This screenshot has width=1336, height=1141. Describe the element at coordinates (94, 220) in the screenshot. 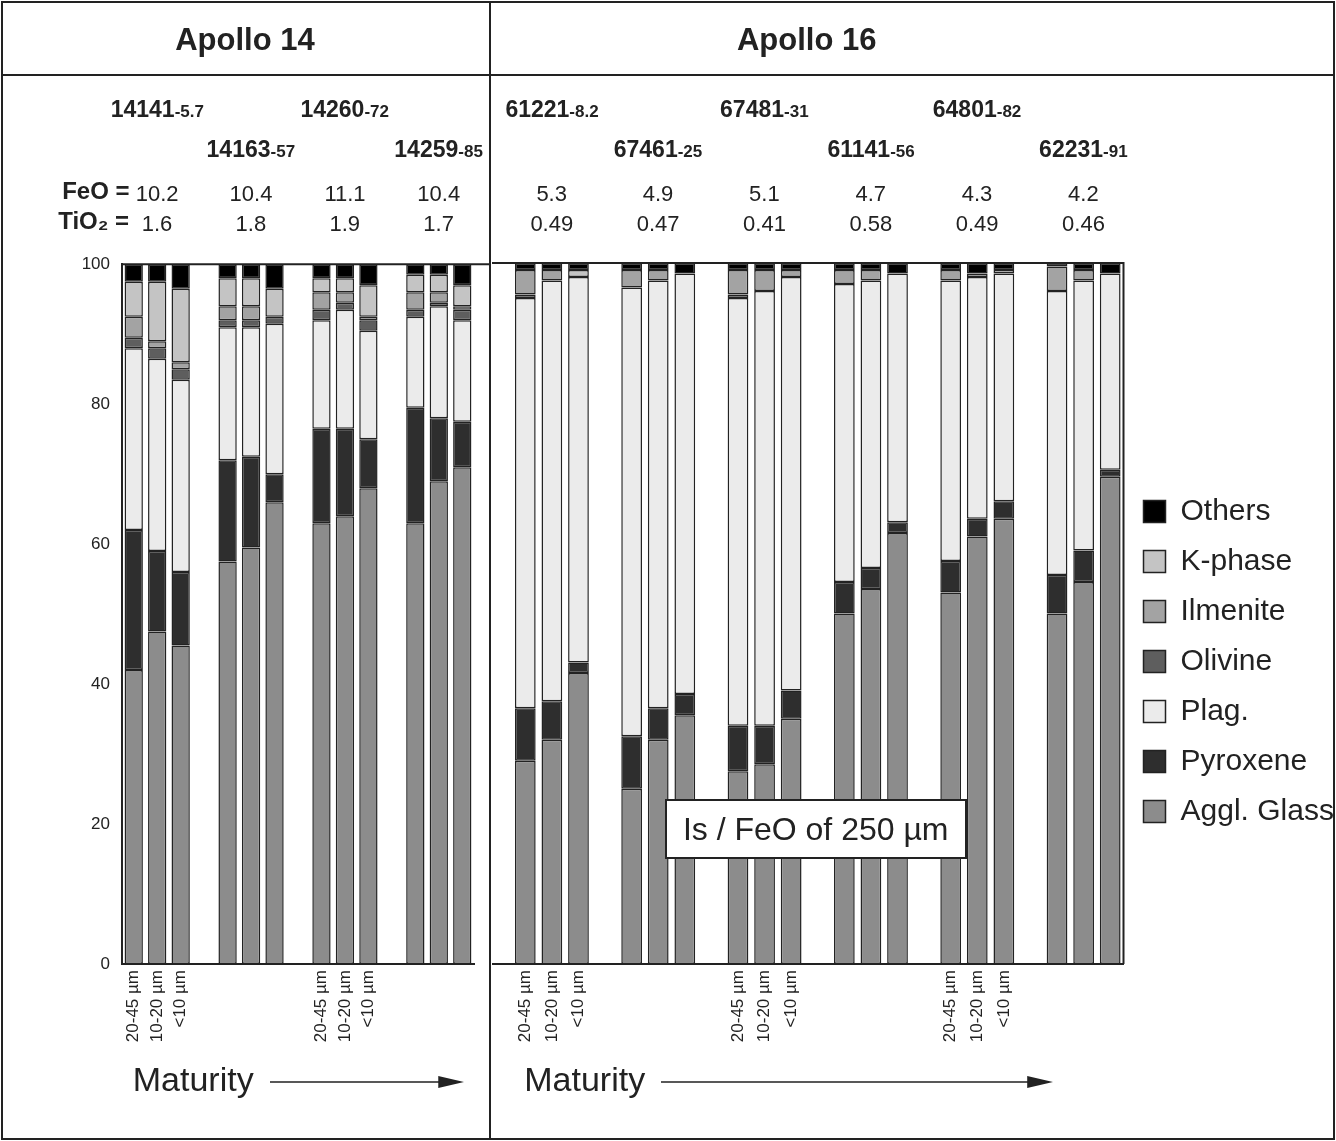

I see `text: TiO₂ =` at that location.